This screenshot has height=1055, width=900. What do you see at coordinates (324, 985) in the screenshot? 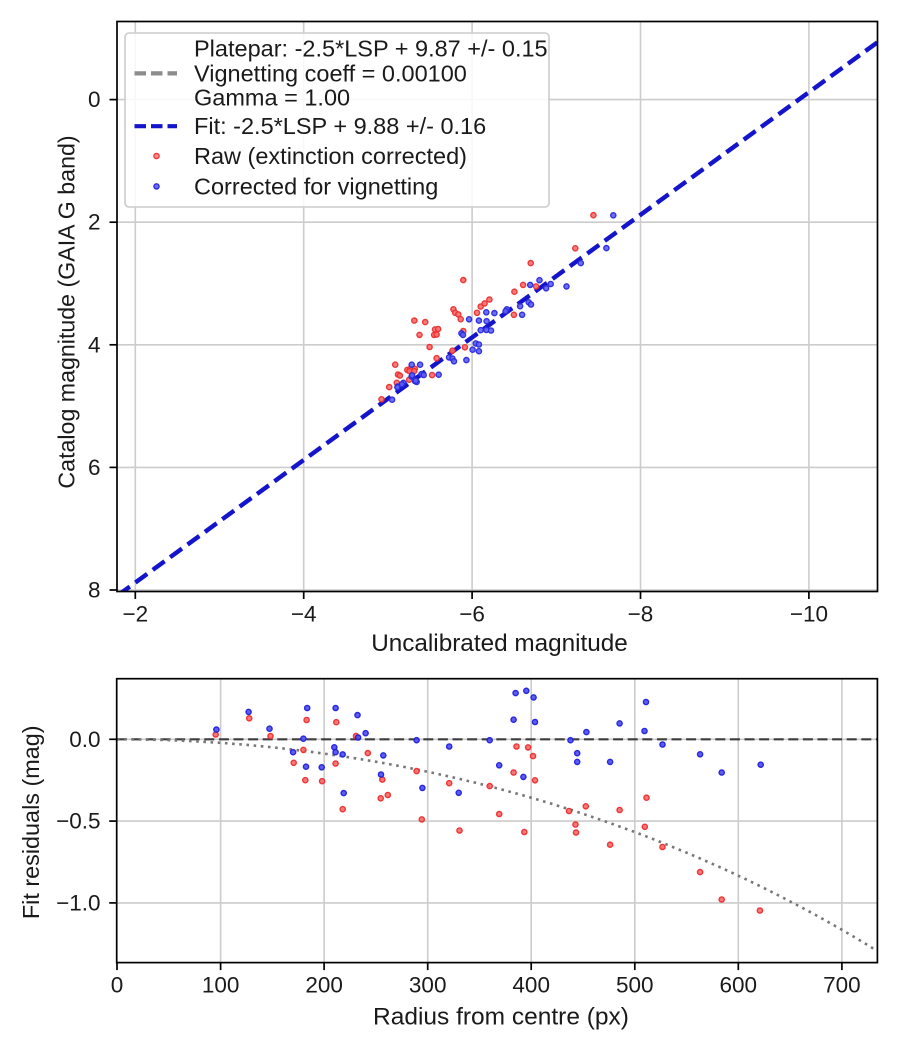
I see `svg-text: 200` at bounding box center [324, 985].